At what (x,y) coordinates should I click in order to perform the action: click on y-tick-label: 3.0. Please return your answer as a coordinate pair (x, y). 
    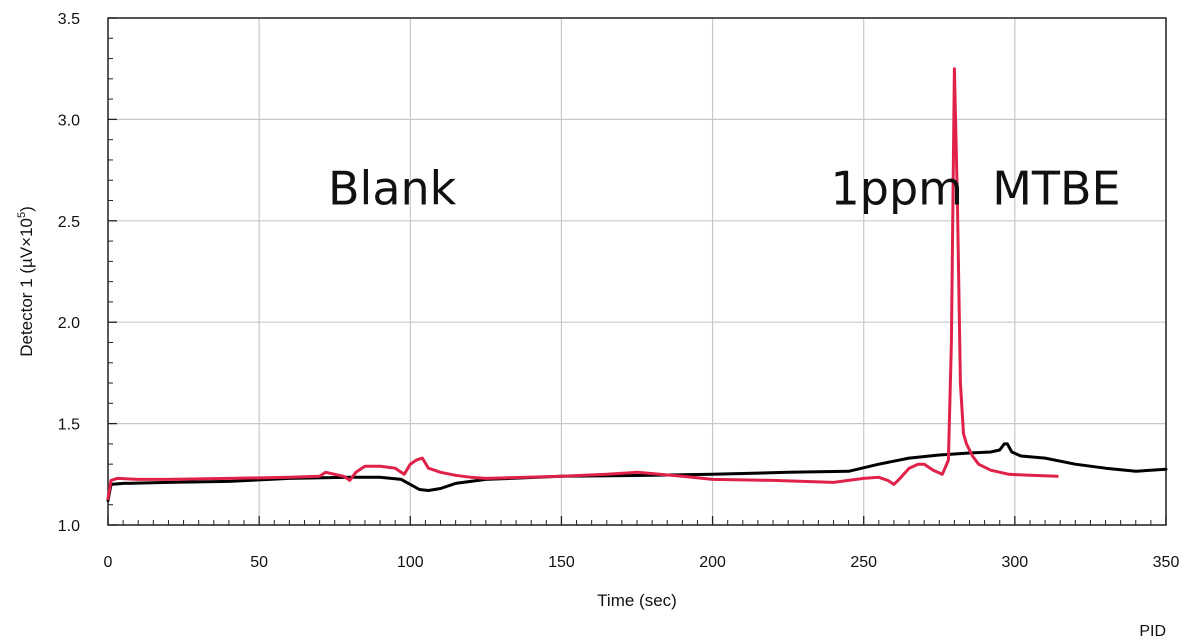
    Looking at the image, I should click on (69, 120).